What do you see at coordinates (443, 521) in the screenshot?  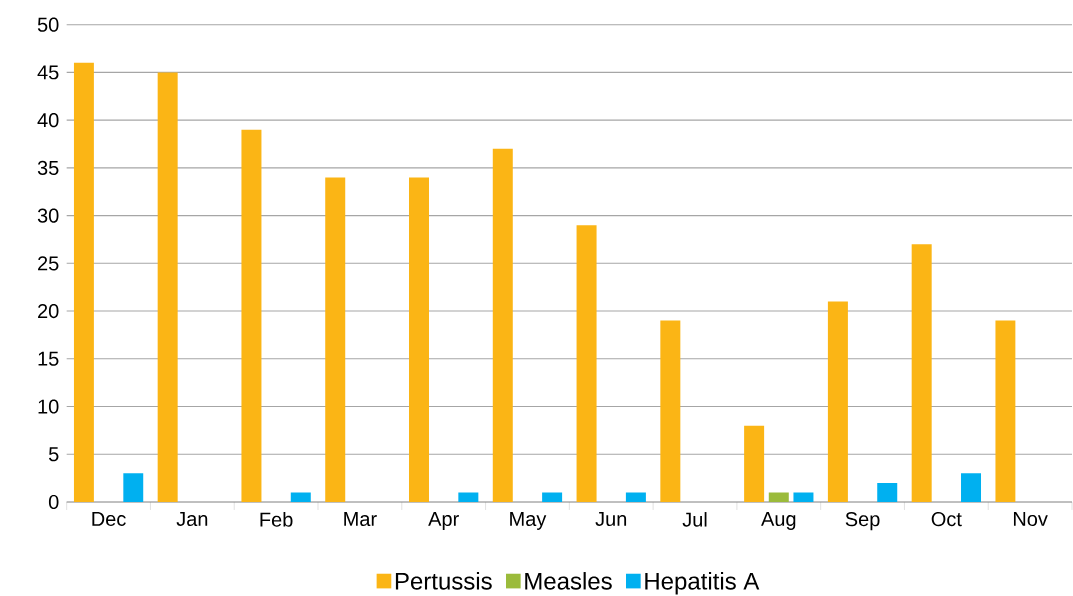 I see `x-tick-label: Apr` at bounding box center [443, 521].